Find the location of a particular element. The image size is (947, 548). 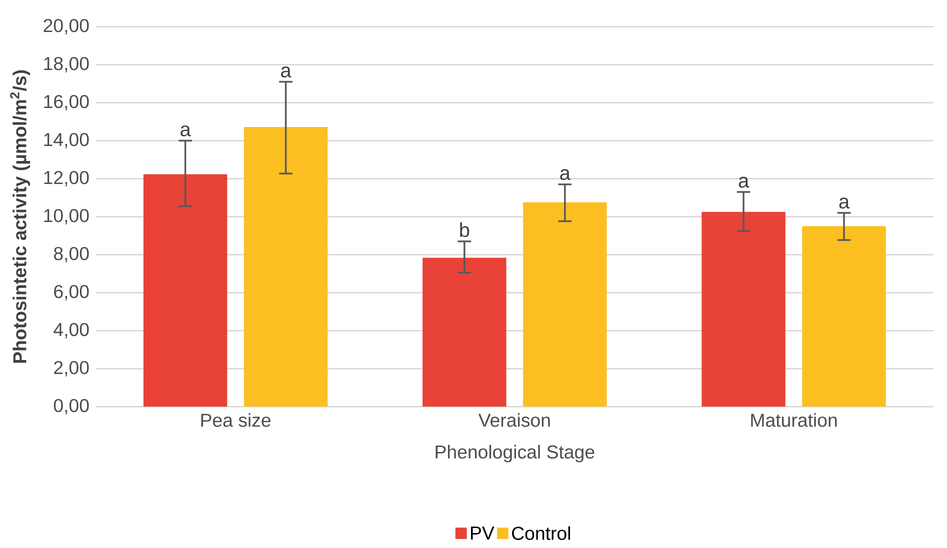

legend-label: Control is located at coordinates (541, 533).